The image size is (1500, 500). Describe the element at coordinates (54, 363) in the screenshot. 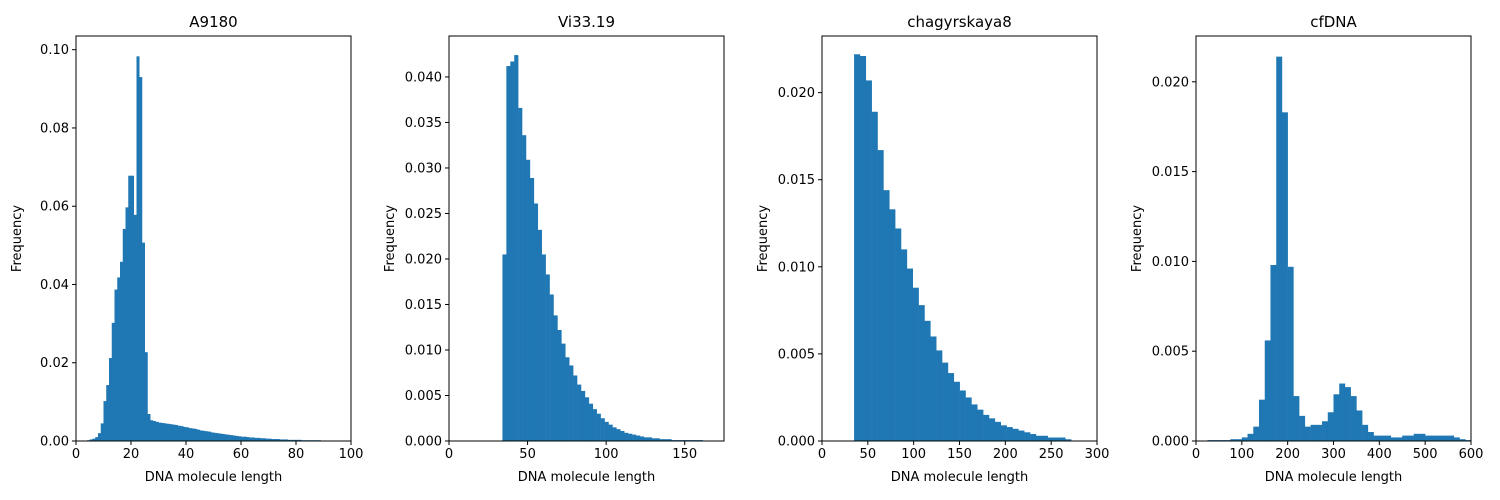

I see `y-tick-label: 0.02` at that location.